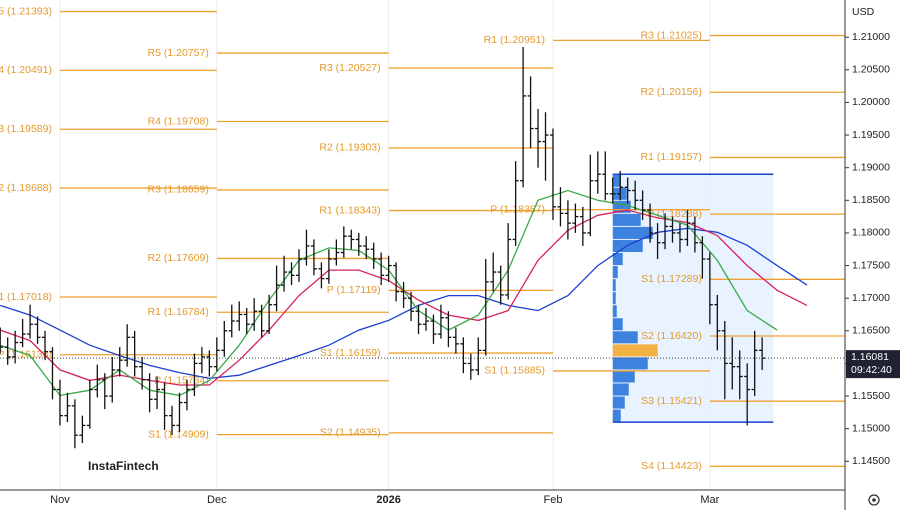 The width and height of the screenshot is (900, 510). Describe the element at coordinates (552, 500) in the screenshot. I see `x-tick-label: Feb` at that location.